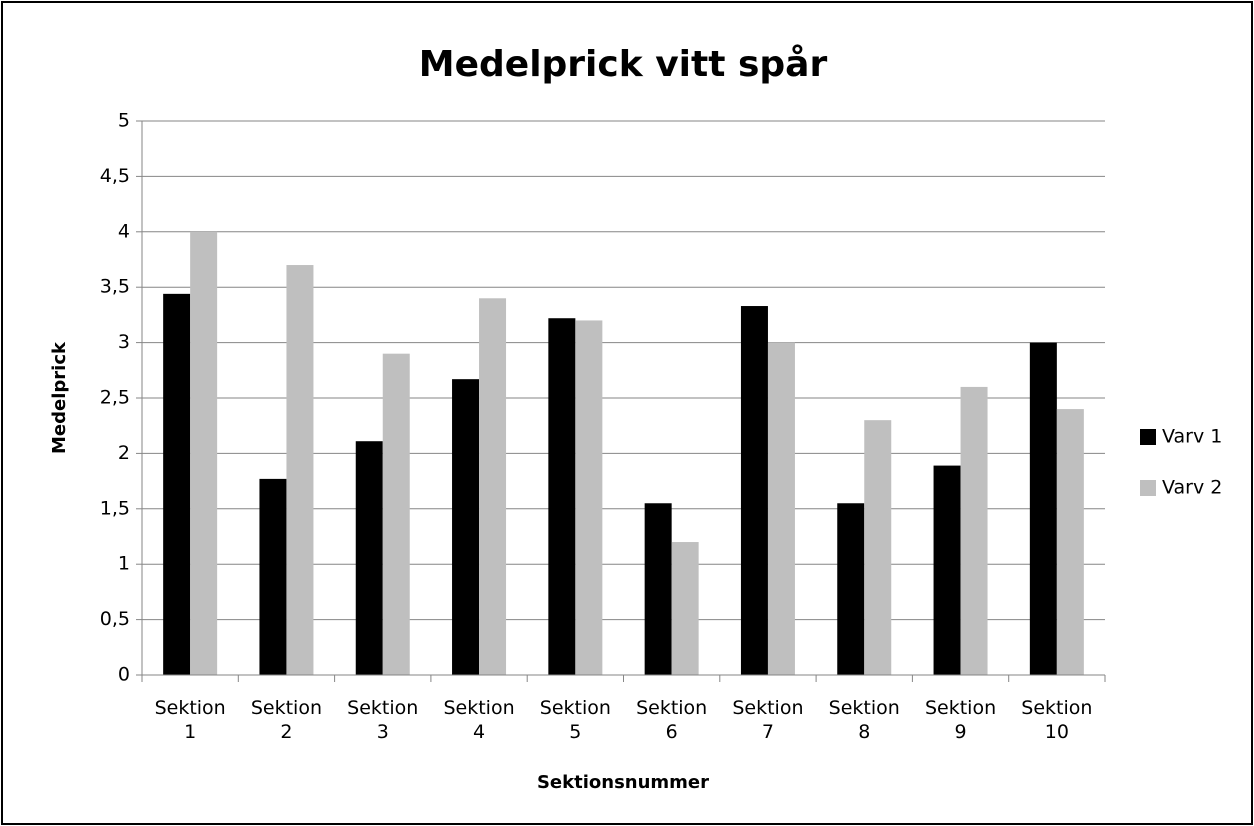  What do you see at coordinates (190, 720) in the screenshot?
I see `x-tick-label: Sektion 1` at bounding box center [190, 720].